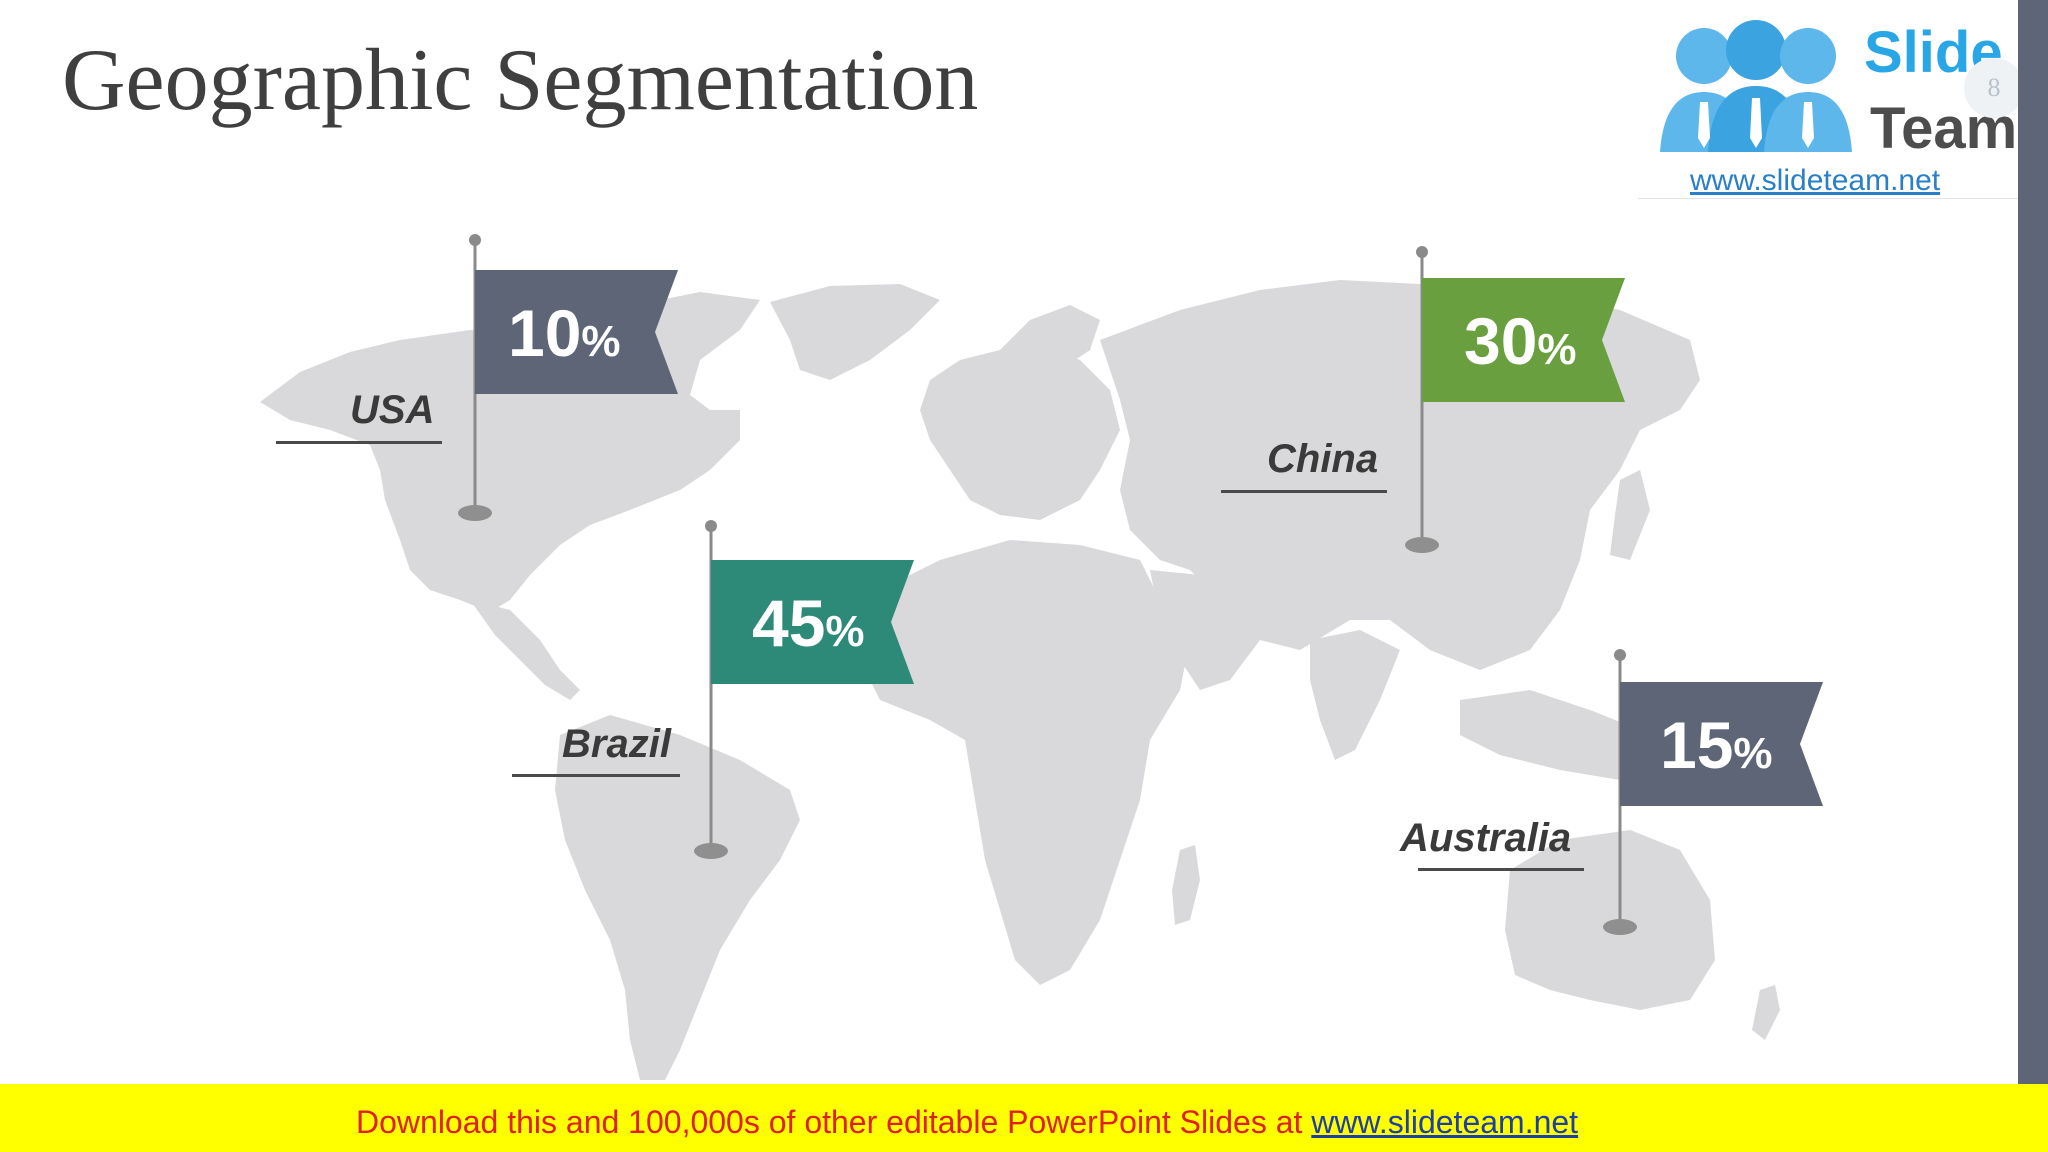 This screenshot has height=1152, width=2048. Describe the element at coordinates (1486, 838) in the screenshot. I see `australia-label: Australia` at that location.